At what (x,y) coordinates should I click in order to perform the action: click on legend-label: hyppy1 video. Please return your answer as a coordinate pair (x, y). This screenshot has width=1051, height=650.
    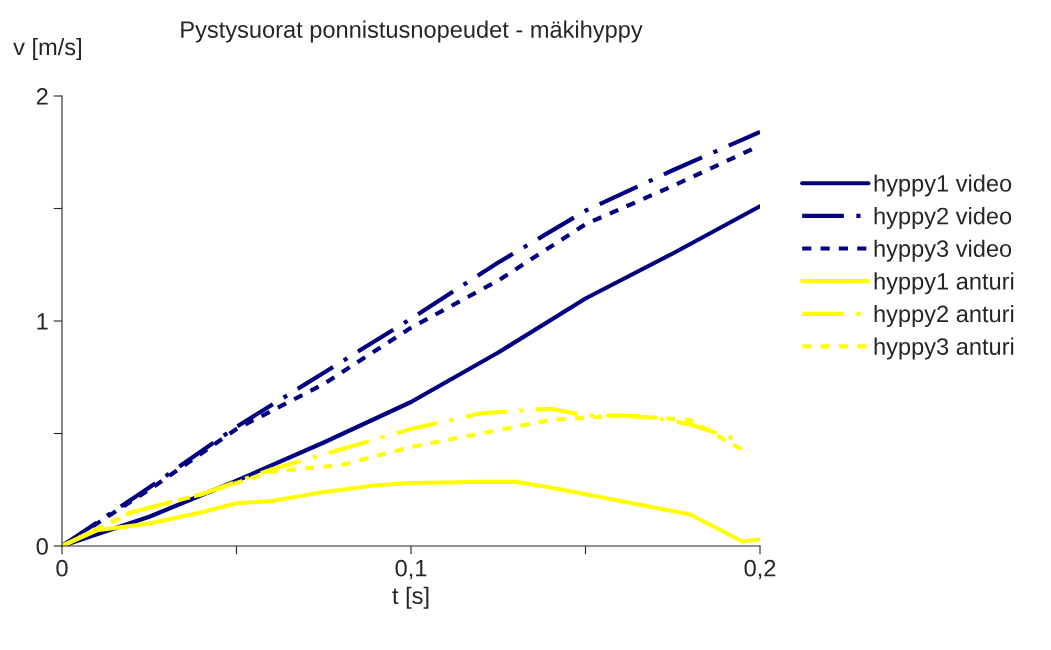
    Looking at the image, I should click on (943, 185).